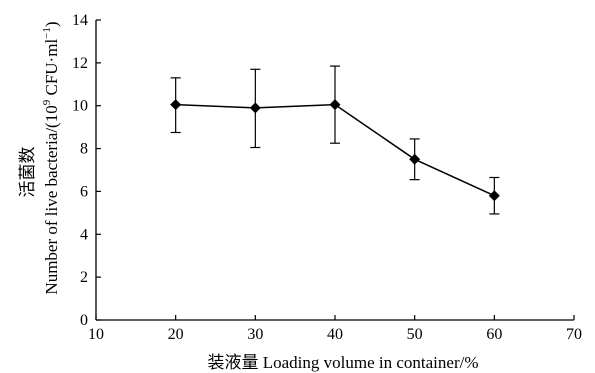 The height and width of the screenshot is (373, 595). Describe the element at coordinates (80, 106) in the screenshot. I see `y-tick-label: 10` at that location.